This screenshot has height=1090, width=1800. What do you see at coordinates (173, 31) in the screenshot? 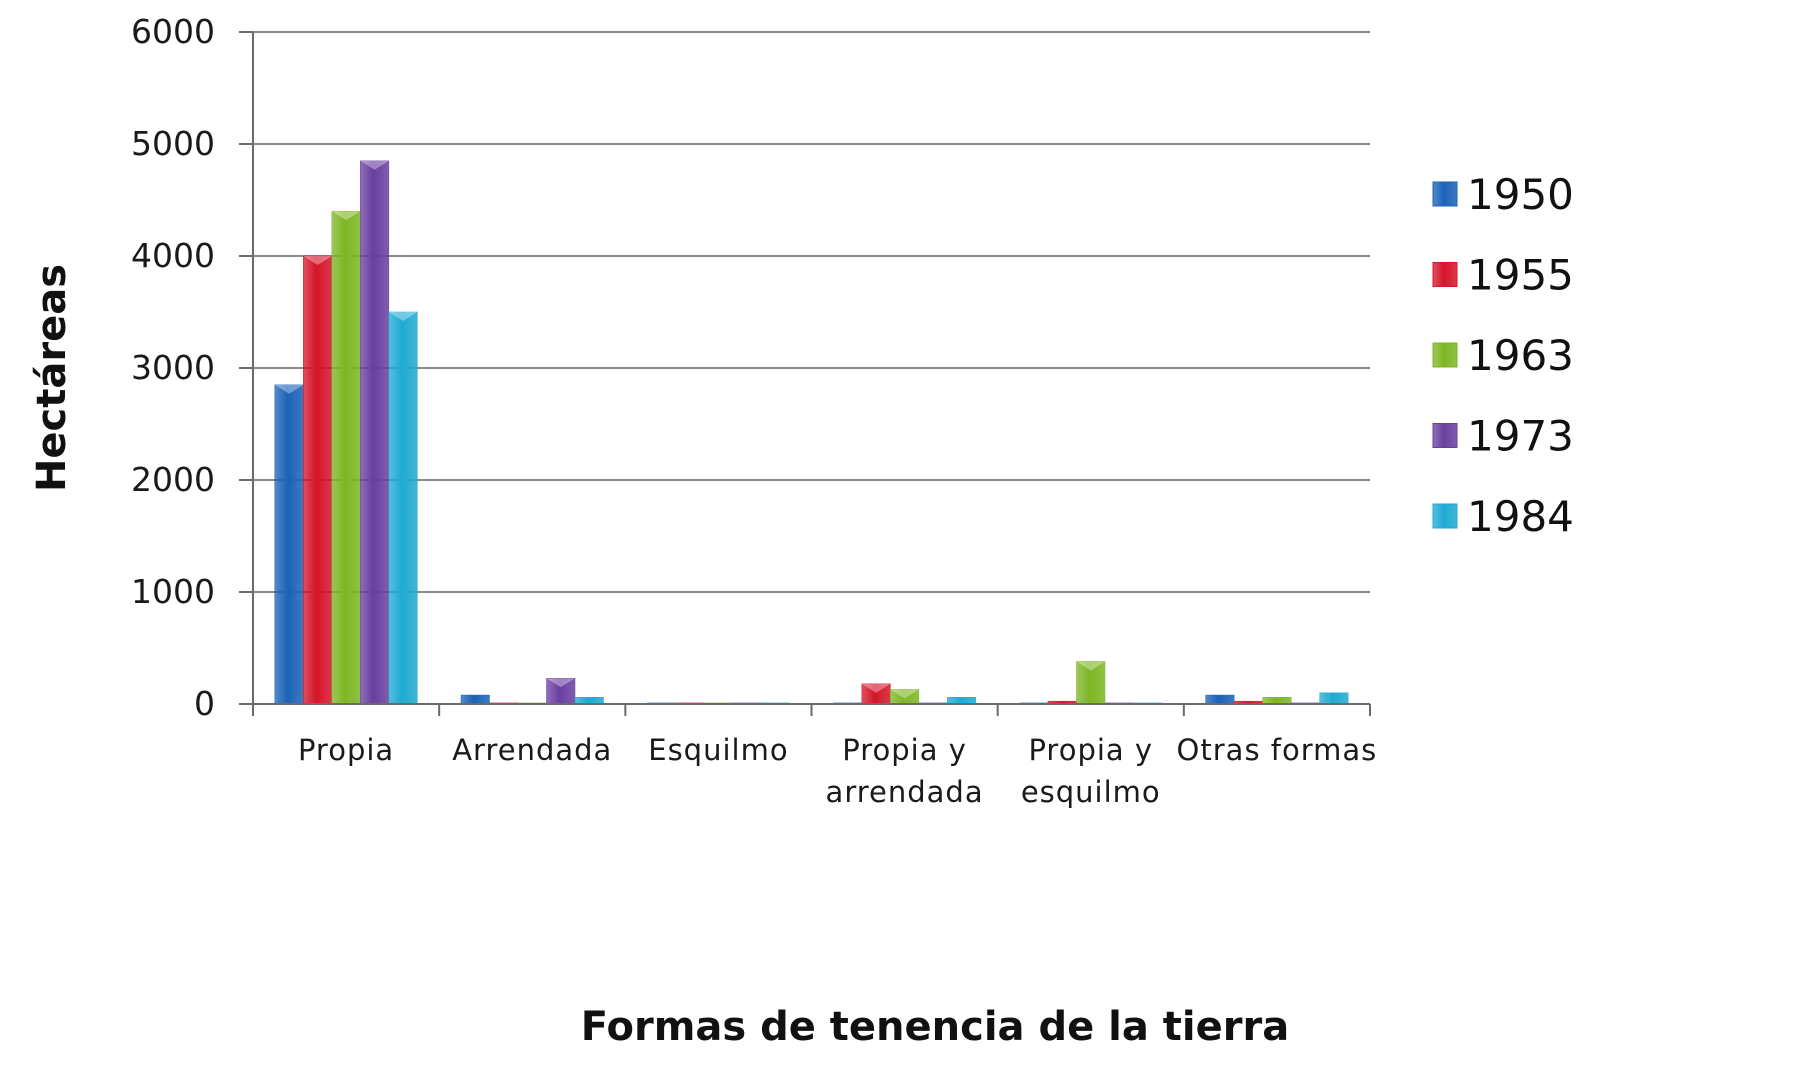
I see `y-tick-label: 6000` at bounding box center [173, 31].